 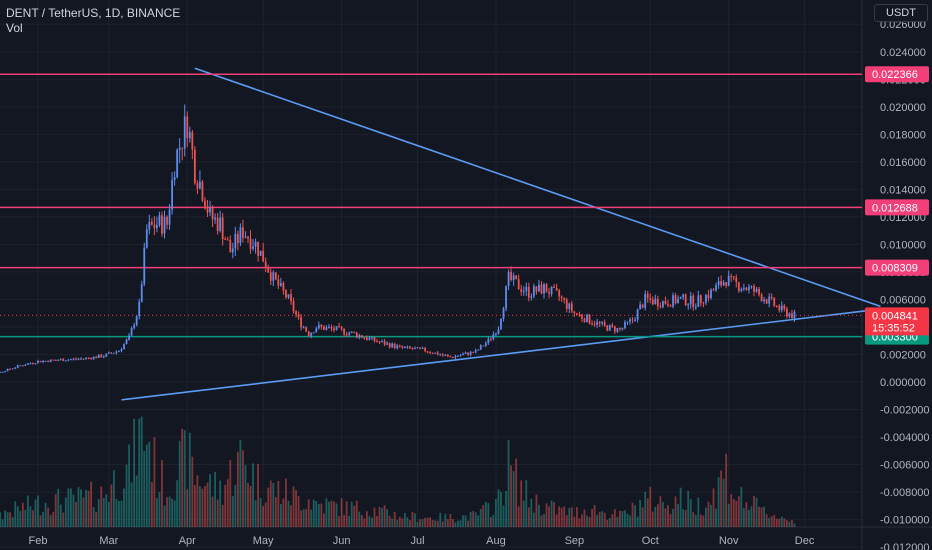 I want to click on currency-button: USDT, so click(x=901, y=13).